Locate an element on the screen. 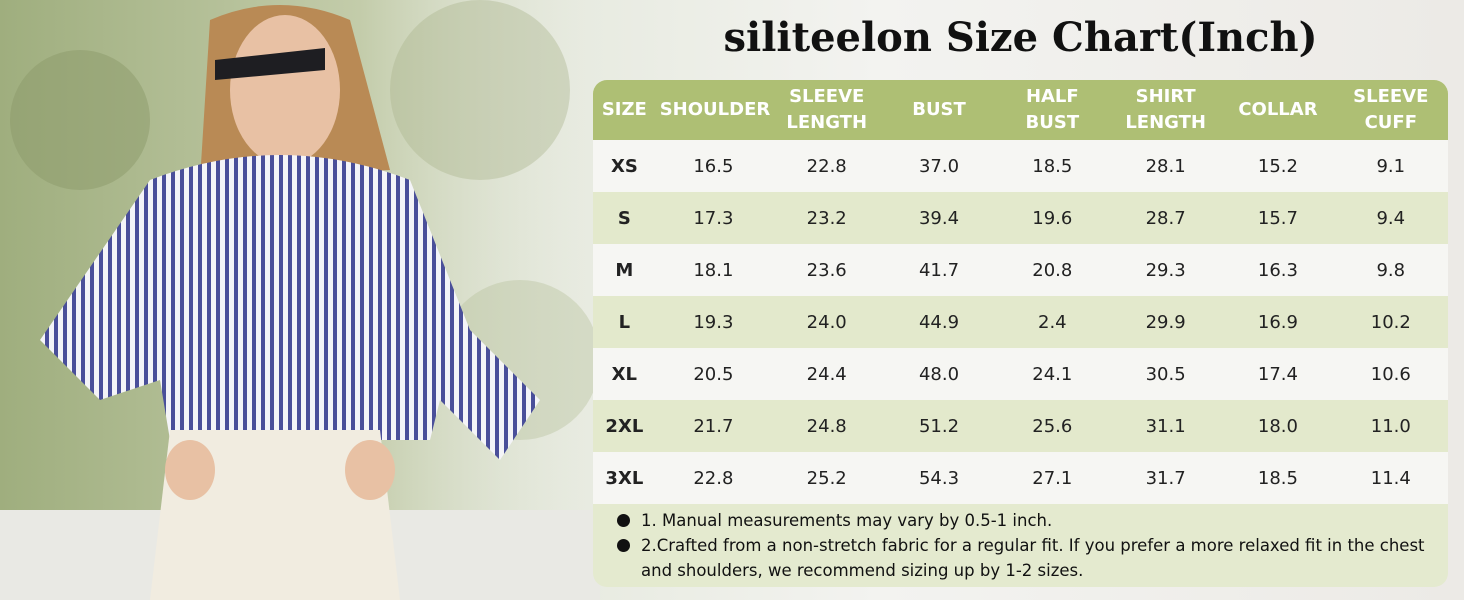 Image resolution: width=1464 pixels, height=600 pixels. size-cell: XL is located at coordinates (624, 374).